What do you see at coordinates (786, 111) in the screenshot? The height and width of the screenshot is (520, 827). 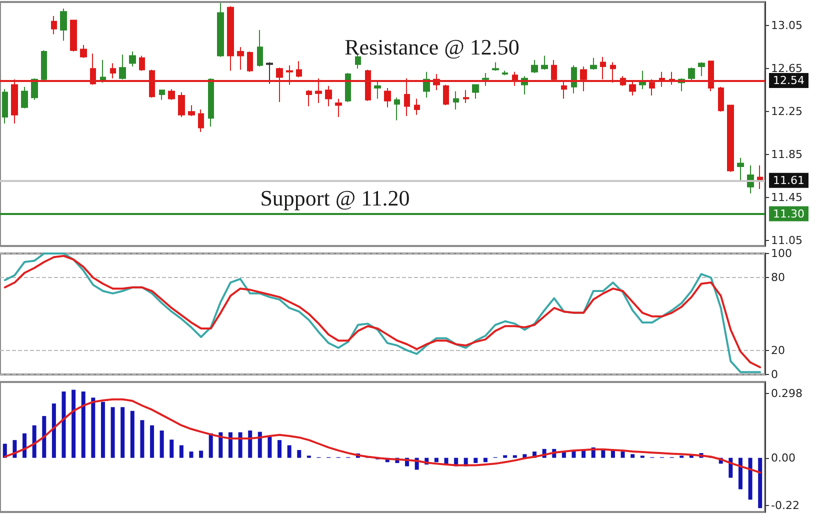 I see `y-tick-label: 12.25` at bounding box center [786, 111].